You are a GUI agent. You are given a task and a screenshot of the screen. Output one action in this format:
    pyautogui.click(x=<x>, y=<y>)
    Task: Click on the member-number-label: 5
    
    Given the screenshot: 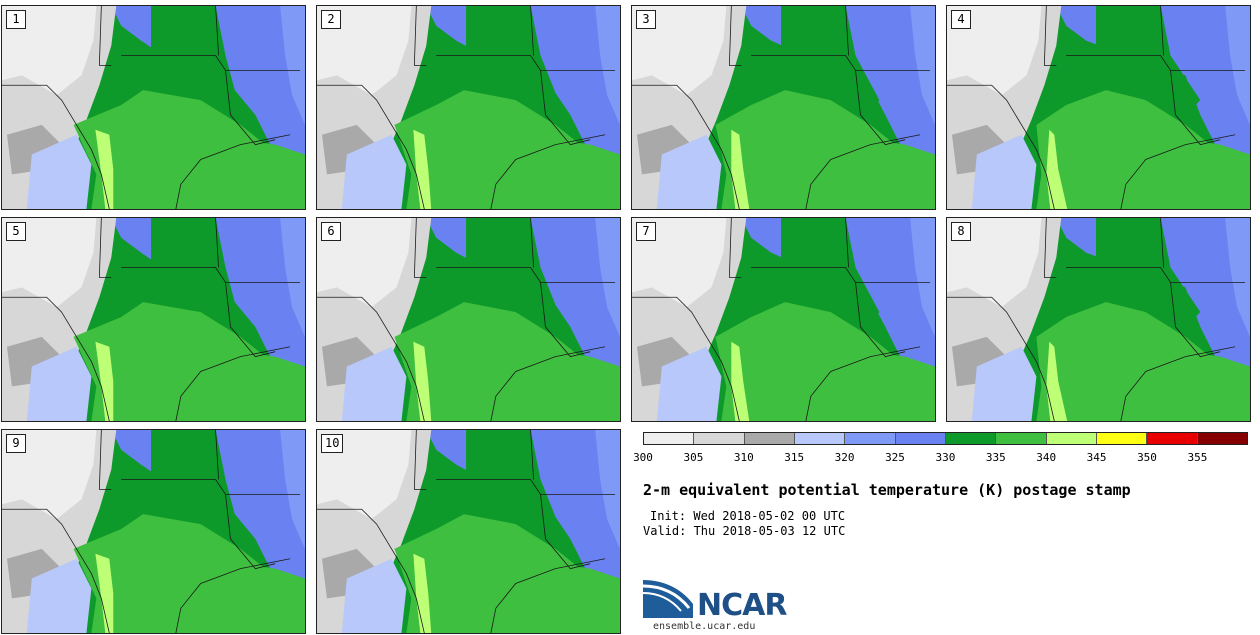 What is the action you would take?
    pyautogui.click(x=16, y=231)
    